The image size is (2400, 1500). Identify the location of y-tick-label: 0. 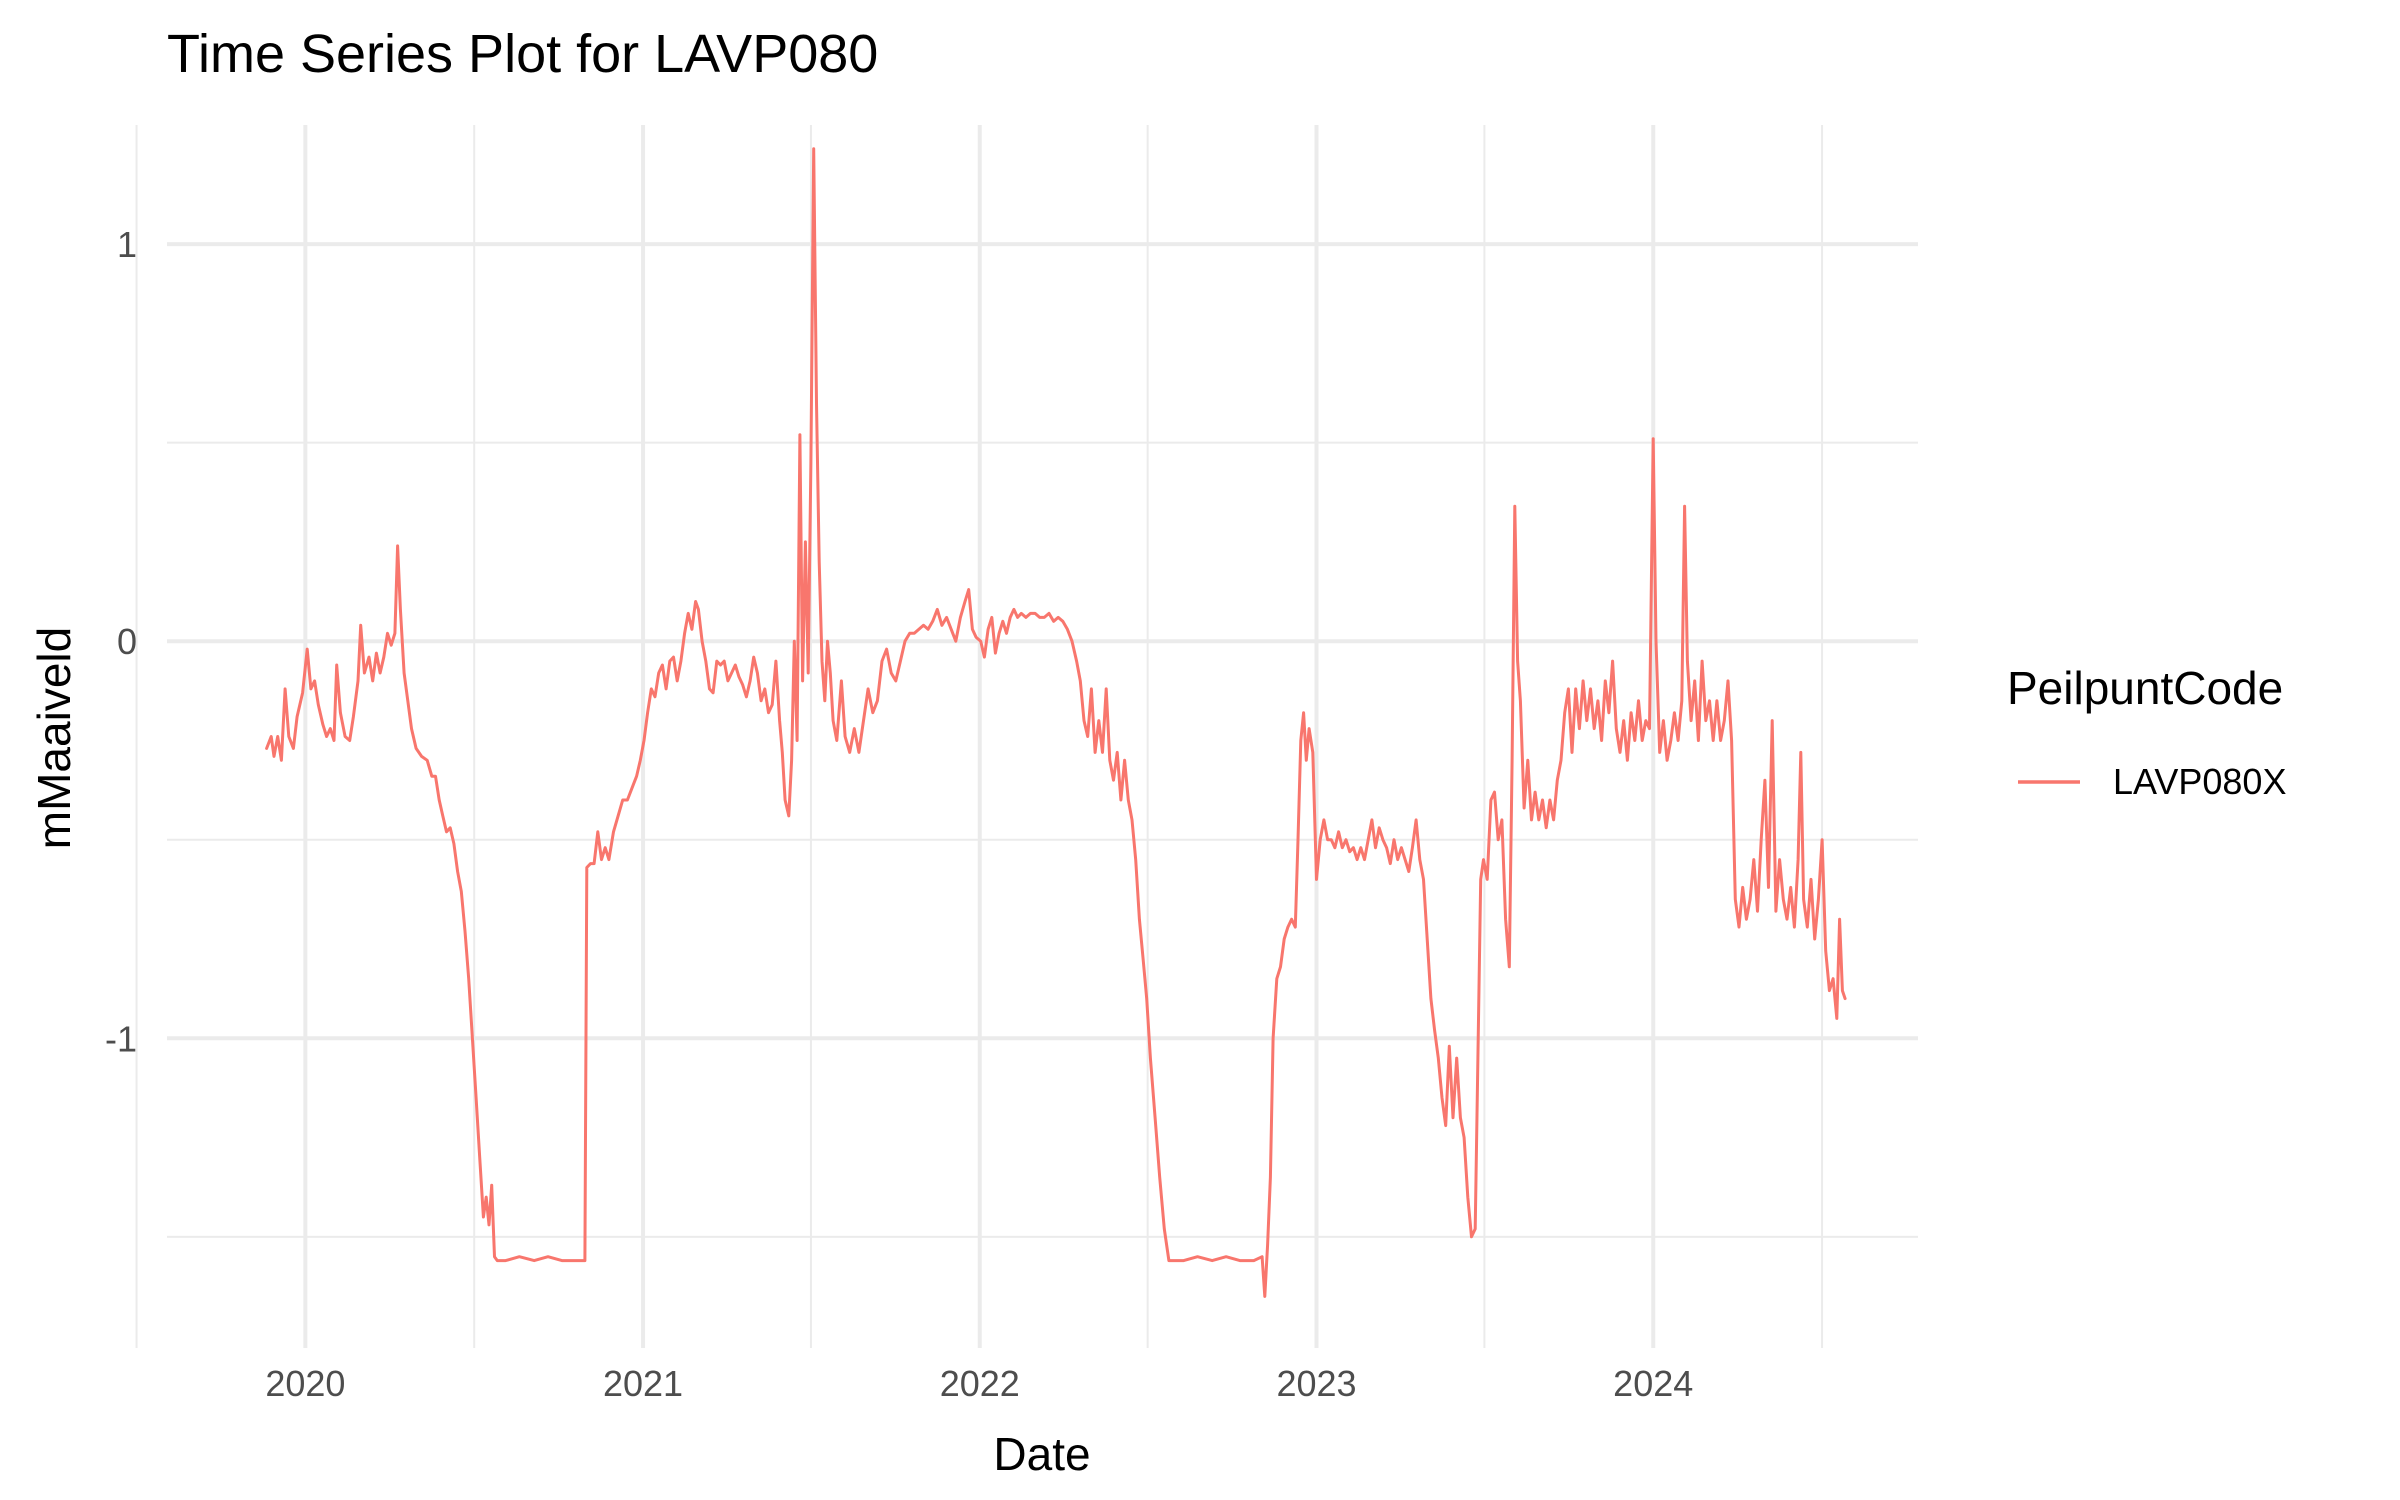
(127, 641).